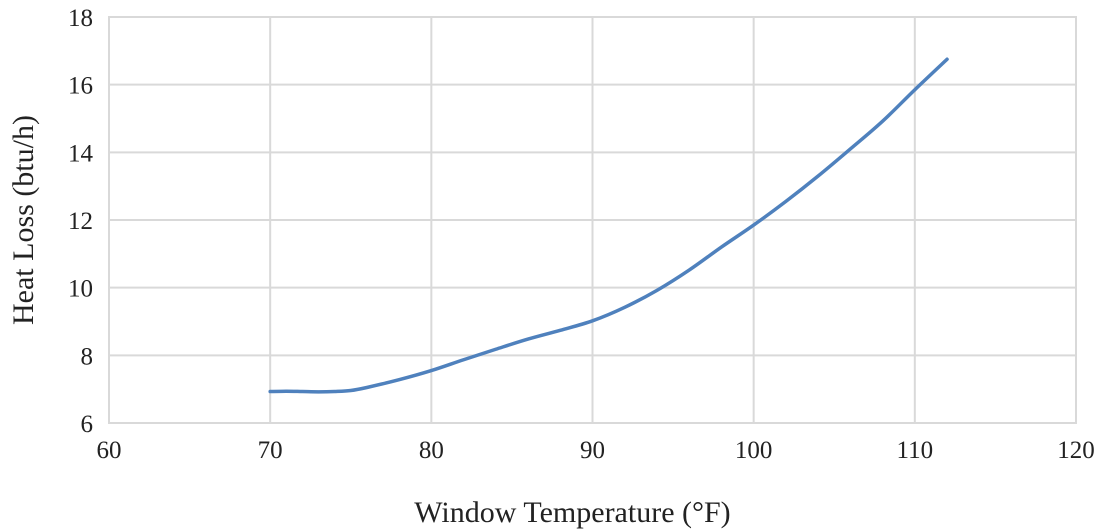 This screenshot has height=531, width=1100. I want to click on y-axis-tick-labels: 6 8 10 12 14 16 18, so click(81, 221).